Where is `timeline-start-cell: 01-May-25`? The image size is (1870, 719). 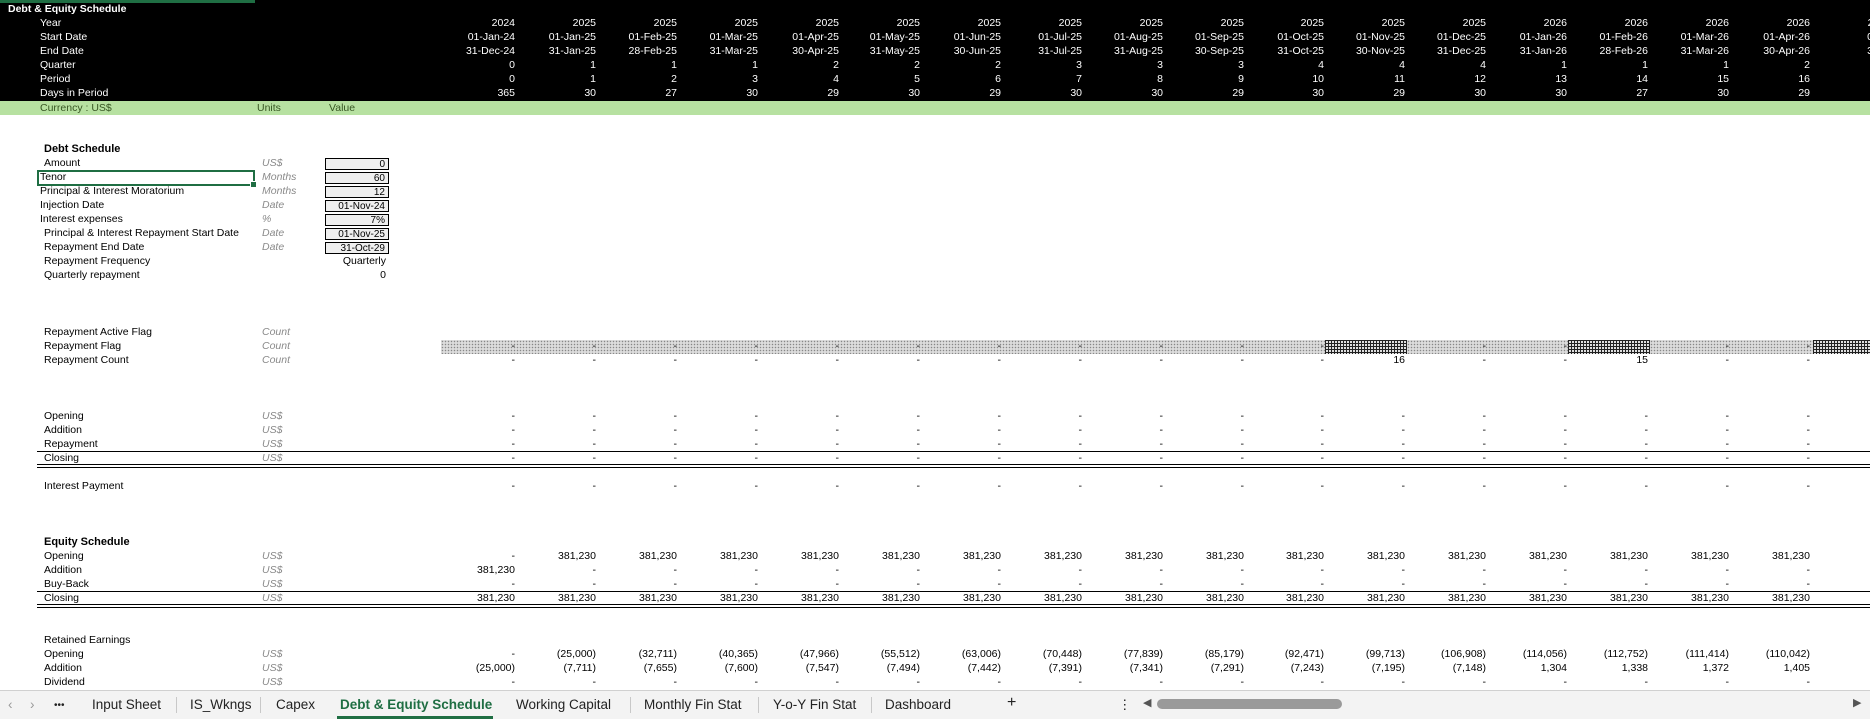 timeline-start-cell: 01-May-25 is located at coordinates (894, 37).